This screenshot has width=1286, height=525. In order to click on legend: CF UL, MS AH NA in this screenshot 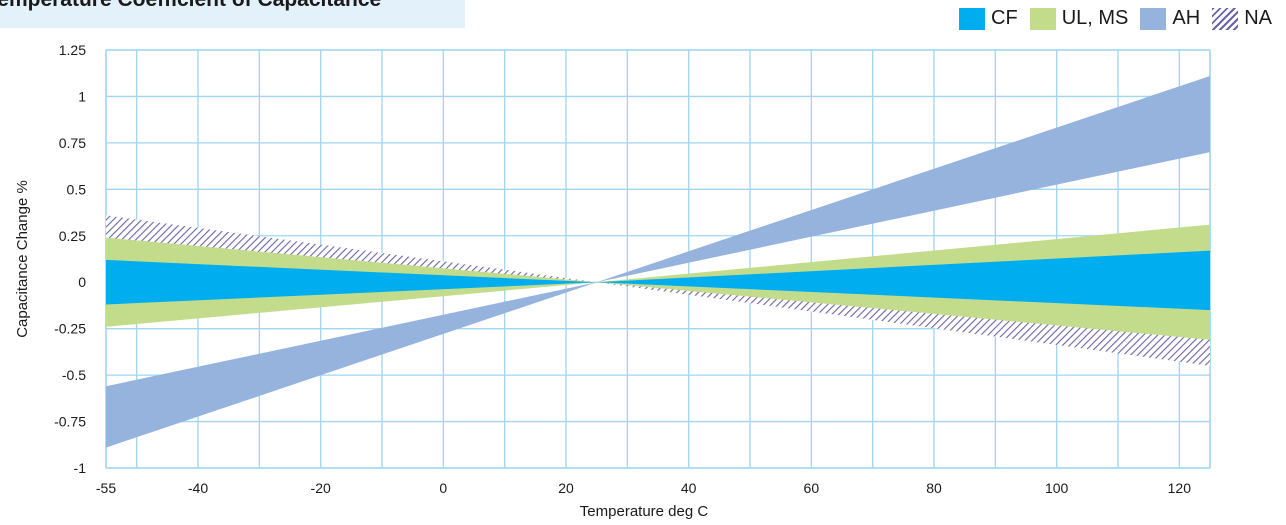, I will do `click(1109, 18)`.